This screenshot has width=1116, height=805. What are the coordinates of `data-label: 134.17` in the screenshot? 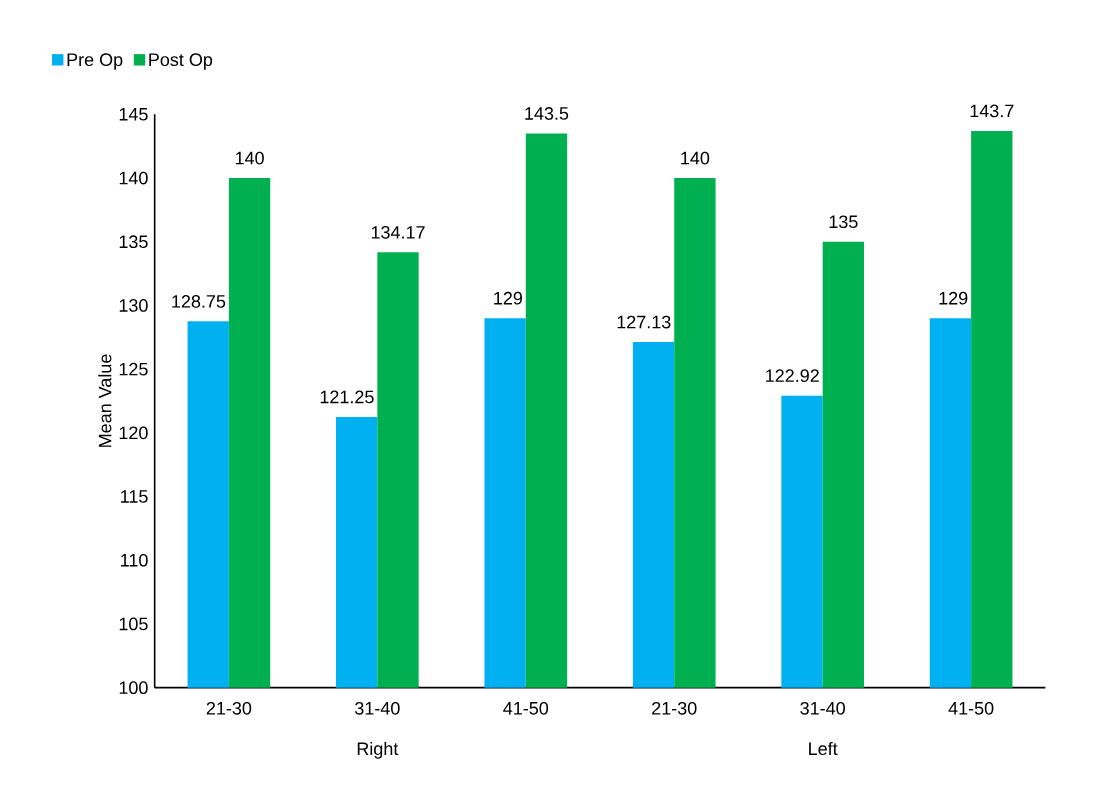 It's located at (398, 232).